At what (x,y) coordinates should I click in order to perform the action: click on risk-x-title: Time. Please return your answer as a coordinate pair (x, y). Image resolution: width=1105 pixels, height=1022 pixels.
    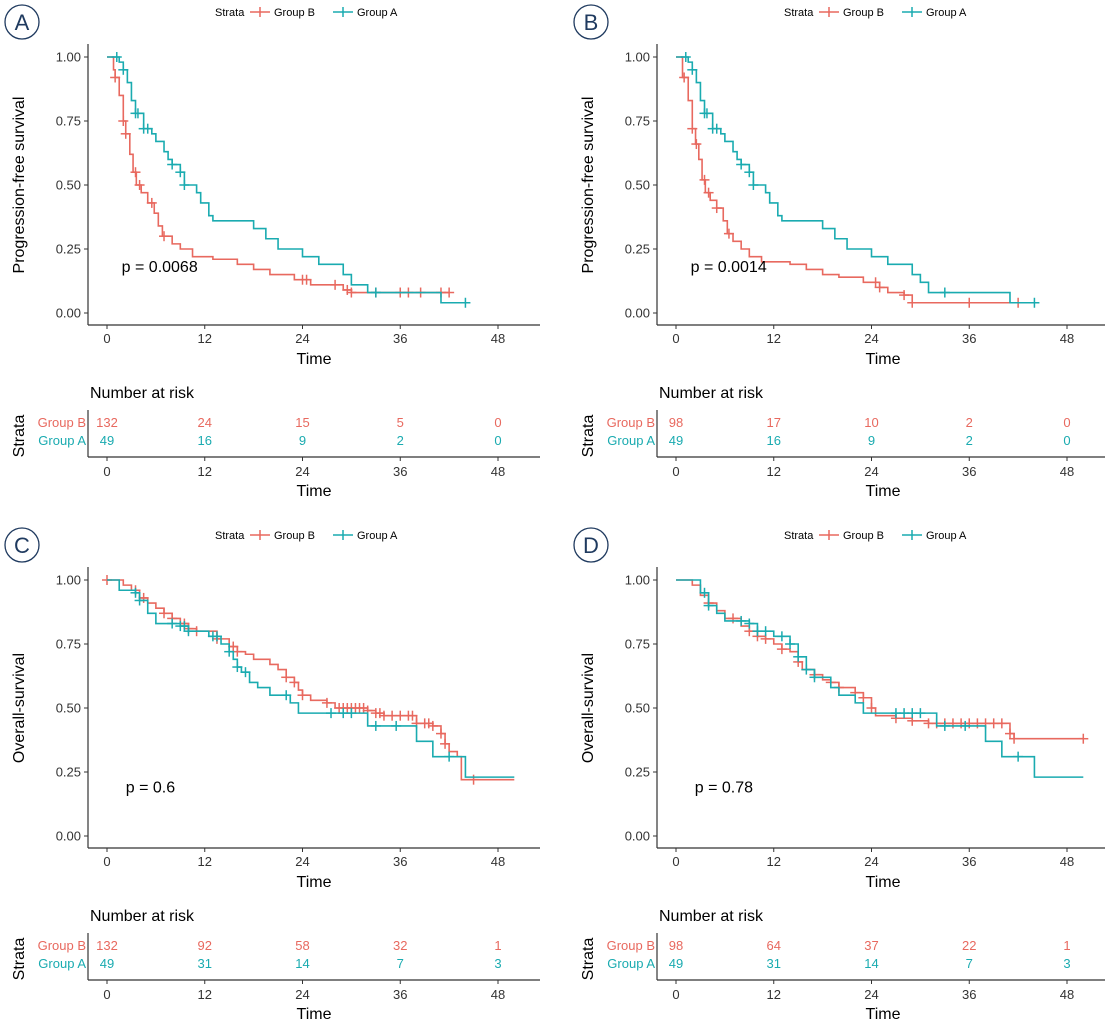
    Looking at the image, I should click on (314, 1014).